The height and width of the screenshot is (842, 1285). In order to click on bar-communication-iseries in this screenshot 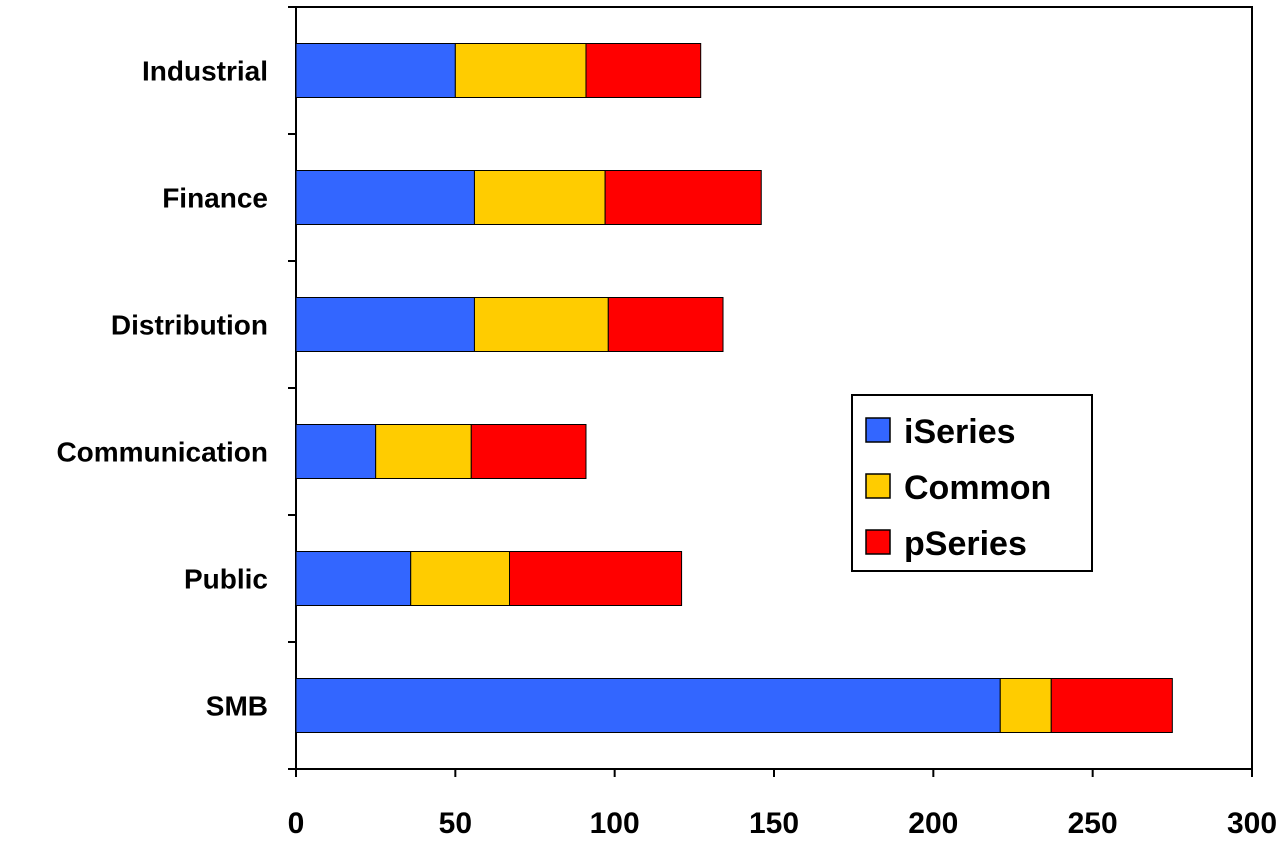, I will do `click(336, 451)`.